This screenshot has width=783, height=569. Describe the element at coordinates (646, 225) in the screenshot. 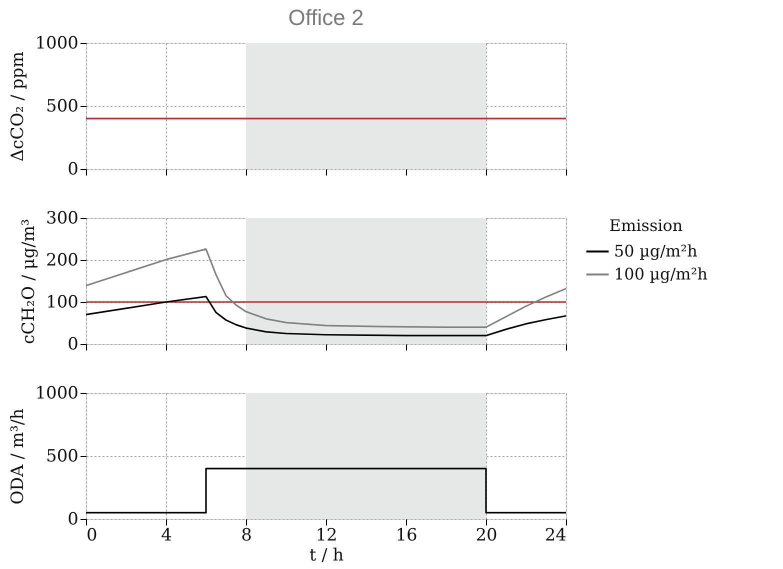

I see `legend-title: Emission` at that location.